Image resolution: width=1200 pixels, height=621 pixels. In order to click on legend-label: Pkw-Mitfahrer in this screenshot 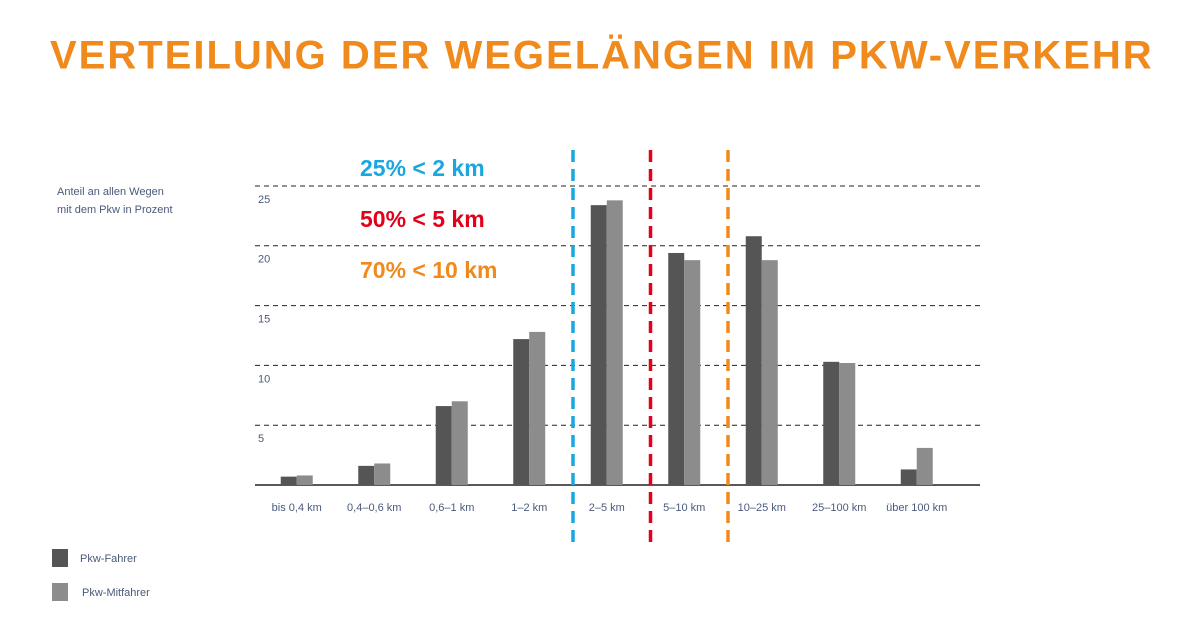, I will do `click(116, 593)`.